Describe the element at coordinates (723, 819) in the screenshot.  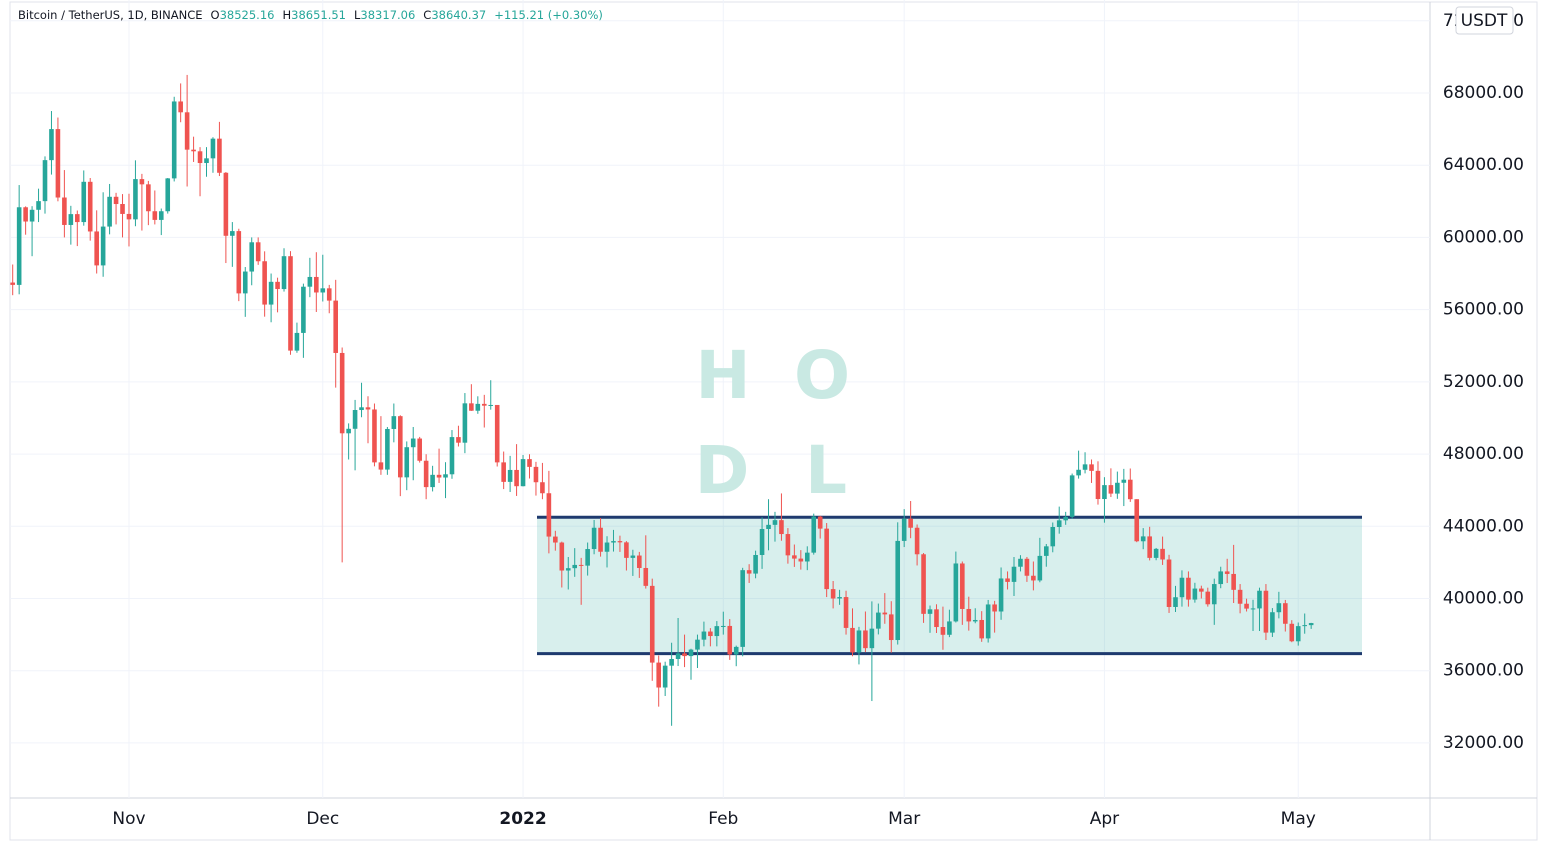
I see `x-tick-label: Feb` at that location.